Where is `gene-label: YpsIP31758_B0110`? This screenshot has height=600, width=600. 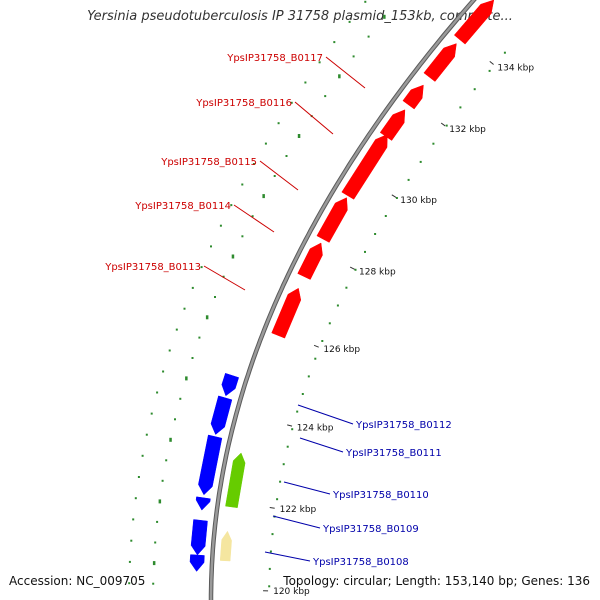 gene-label: YpsIP31758_B0110 is located at coordinates (380, 495).